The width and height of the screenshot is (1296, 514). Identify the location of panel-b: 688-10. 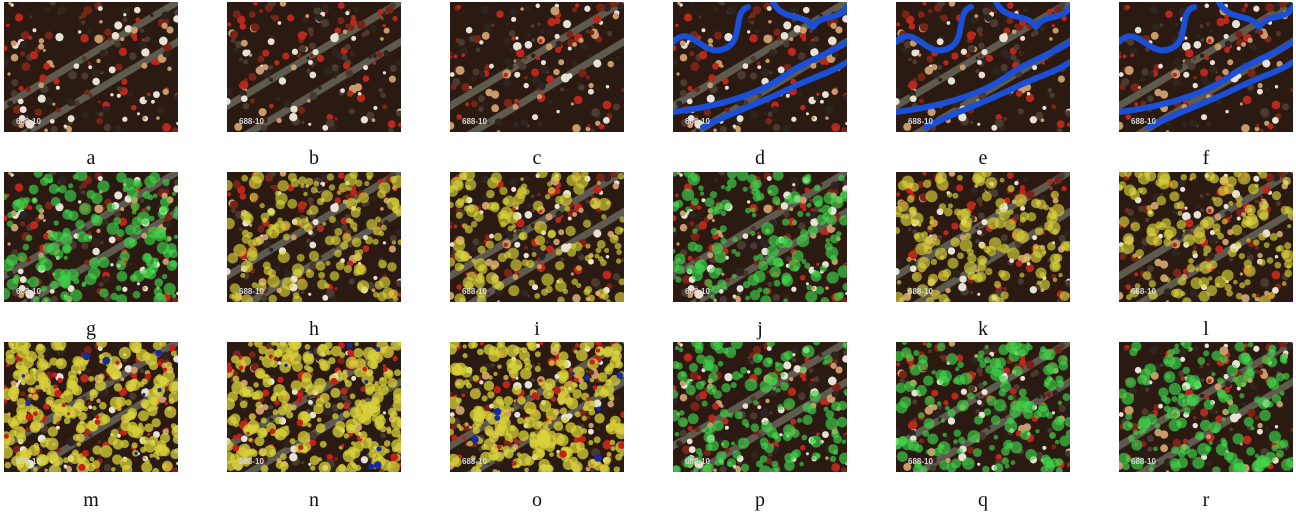
(314, 67).